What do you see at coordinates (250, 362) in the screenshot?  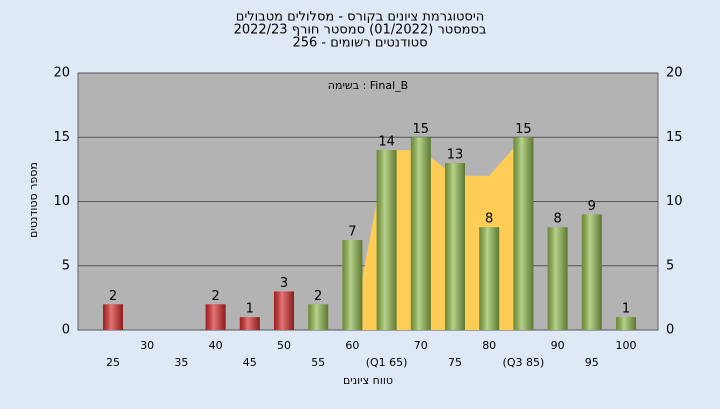 I see `x-tick-label: 45` at bounding box center [250, 362].